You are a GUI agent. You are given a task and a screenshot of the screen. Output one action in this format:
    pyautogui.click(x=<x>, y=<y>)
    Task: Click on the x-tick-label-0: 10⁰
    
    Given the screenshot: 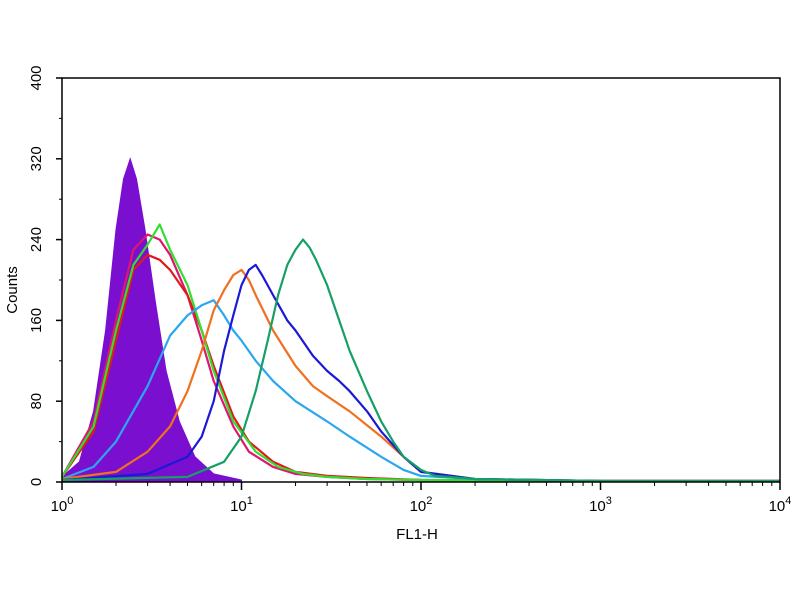 What is the action you would take?
    pyautogui.click(x=62, y=505)
    